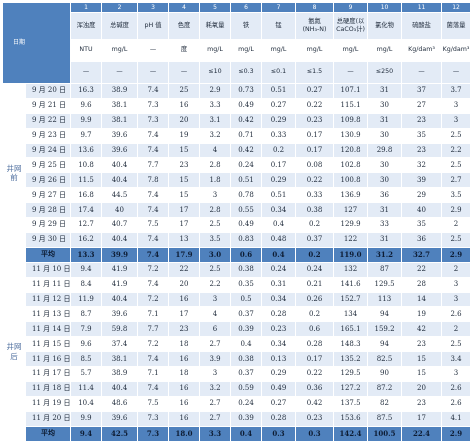 The height and width of the screenshot is (442, 472). I want to click on average-value: 0.6, so click(246, 254).